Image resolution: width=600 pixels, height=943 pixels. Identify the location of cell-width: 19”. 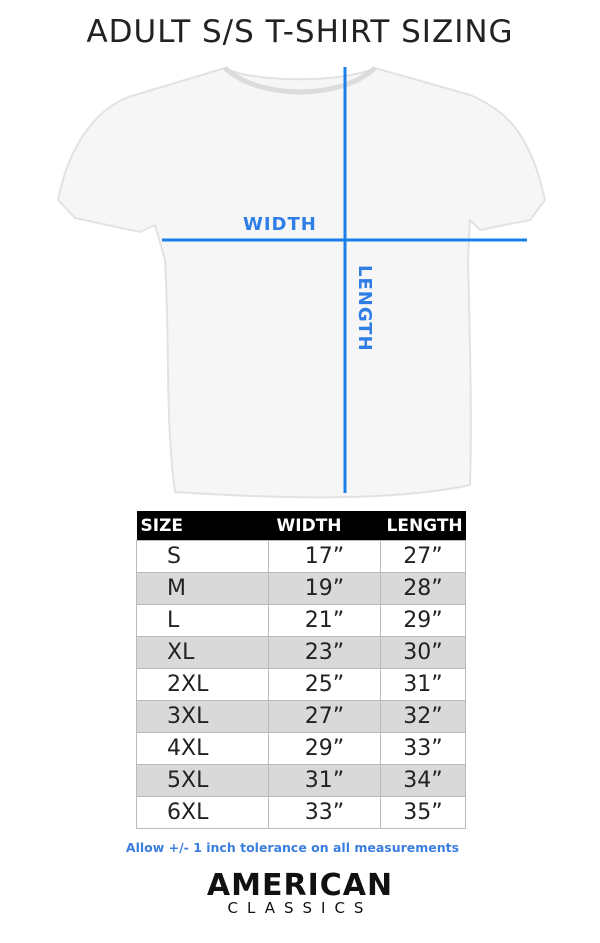
(324, 588).